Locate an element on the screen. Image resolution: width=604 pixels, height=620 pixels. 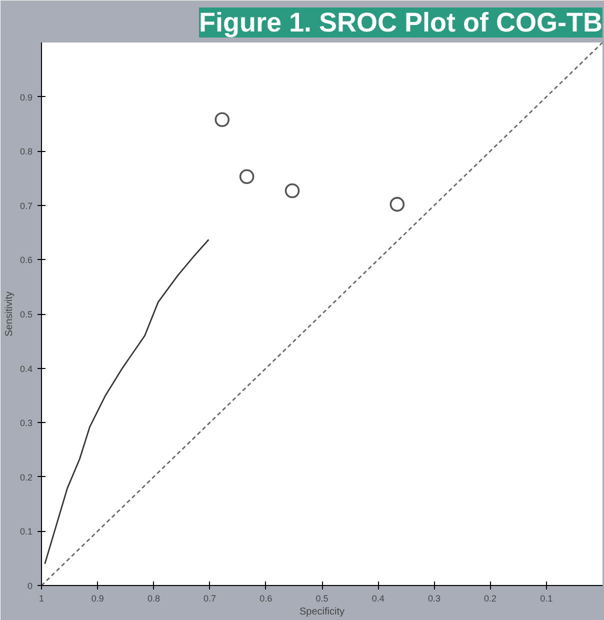
y-tick-label: 0.2 is located at coordinates (26, 477).